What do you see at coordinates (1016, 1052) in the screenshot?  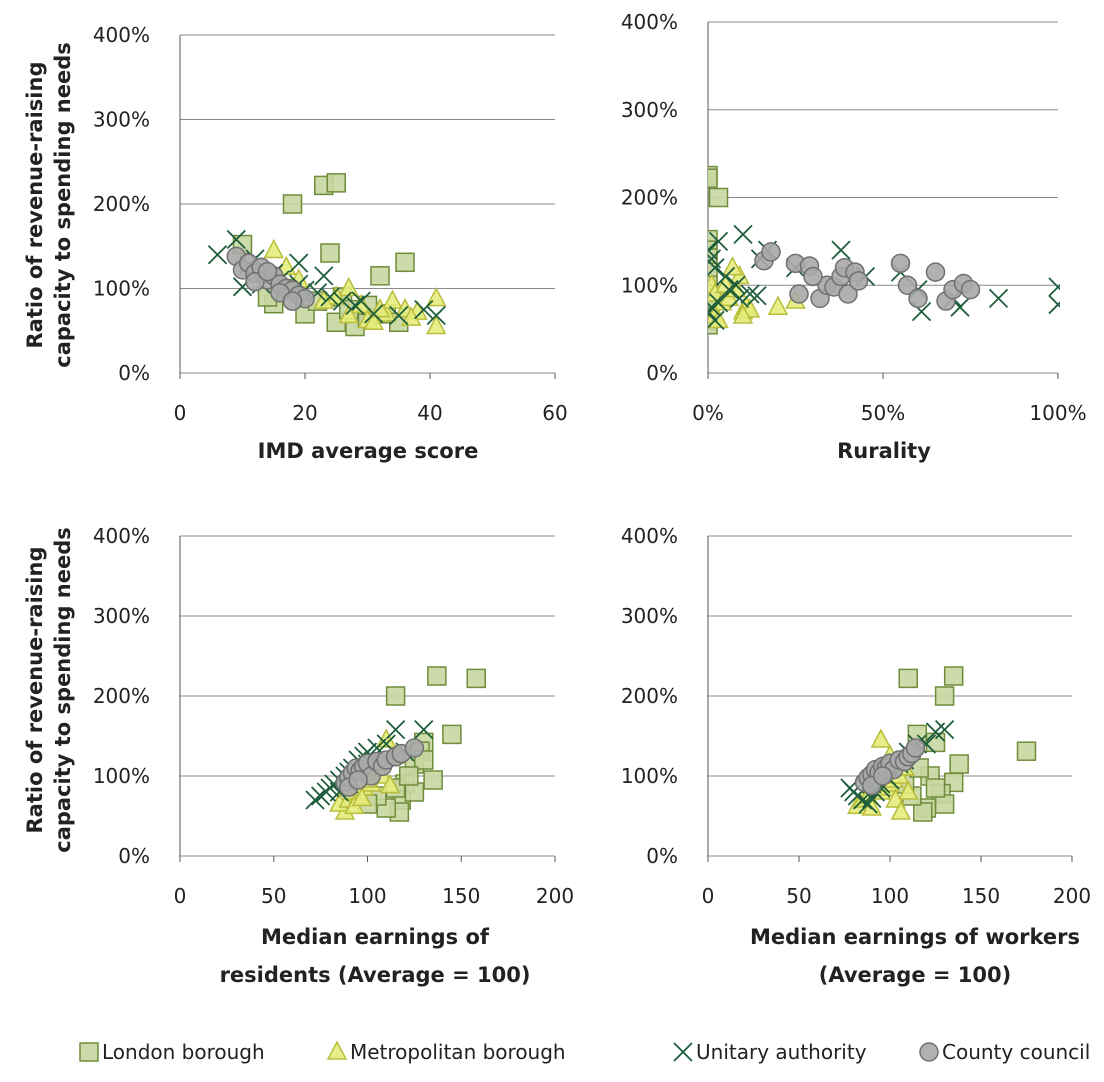 I see `legend-label: County council` at bounding box center [1016, 1052].